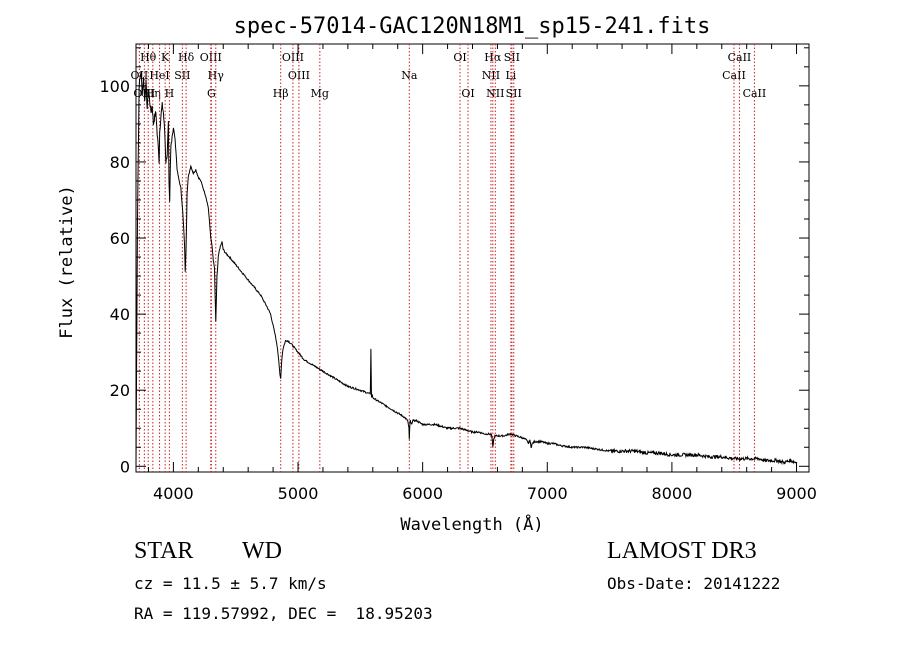 This screenshot has height=649, width=900. What do you see at coordinates (510, 75) in the screenshot?
I see `line-label: Li` at bounding box center [510, 75].